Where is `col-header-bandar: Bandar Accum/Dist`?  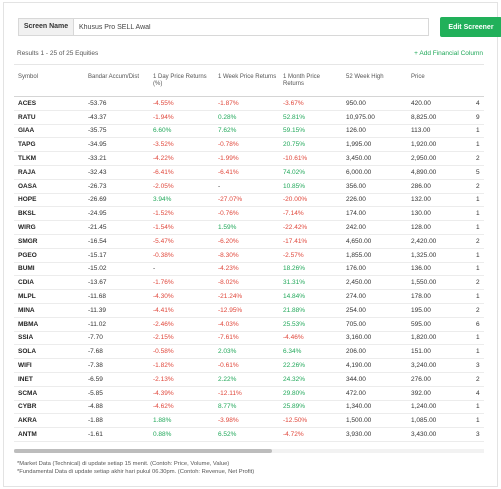 col-header-bandar: Bandar Accum/Dist is located at coordinates (116, 84).